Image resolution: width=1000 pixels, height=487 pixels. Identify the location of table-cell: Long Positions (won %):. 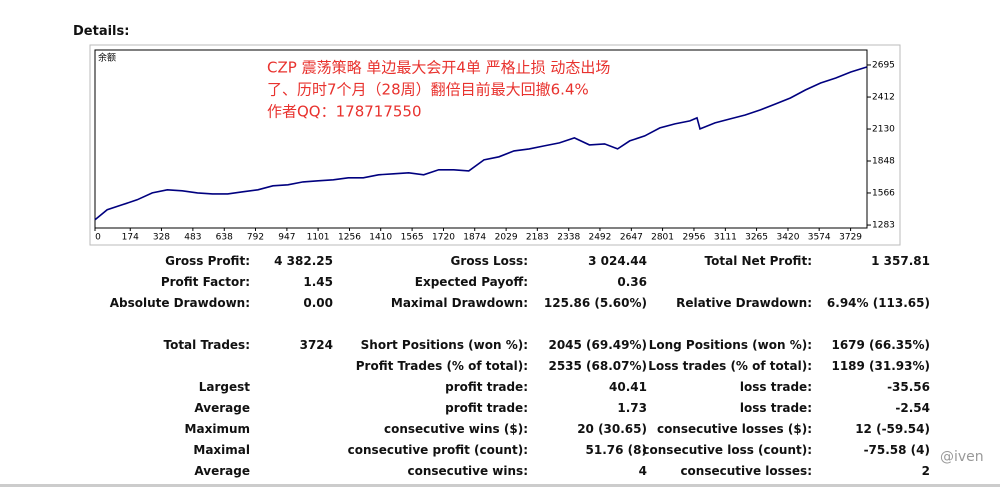
(730, 345).